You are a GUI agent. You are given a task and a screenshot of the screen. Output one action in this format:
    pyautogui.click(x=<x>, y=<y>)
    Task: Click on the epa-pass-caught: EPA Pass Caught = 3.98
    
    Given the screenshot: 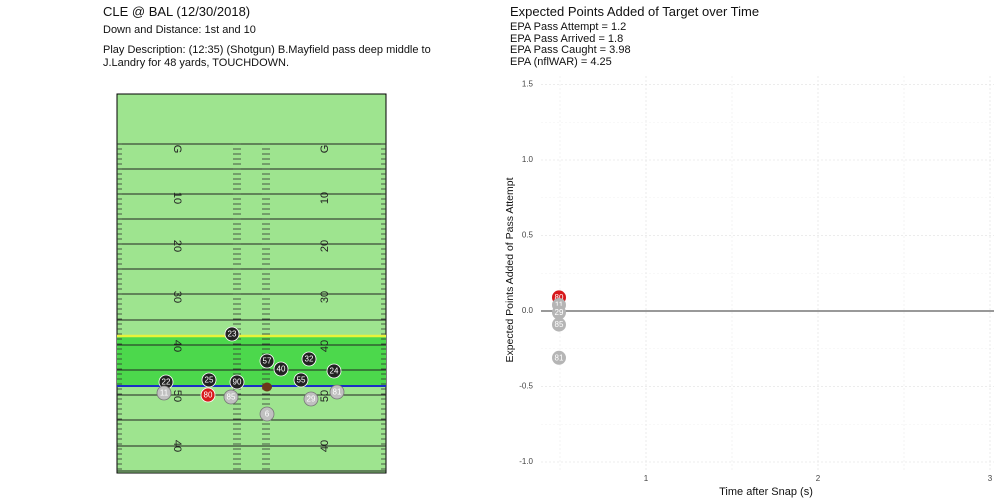 What is the action you would take?
    pyautogui.click(x=570, y=50)
    